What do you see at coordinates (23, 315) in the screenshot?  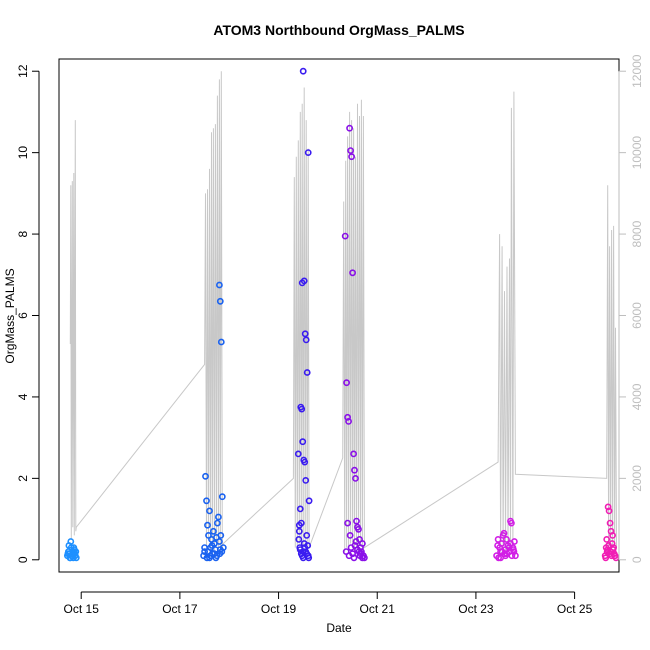 I see `y-tick-label: 6` at bounding box center [23, 315].